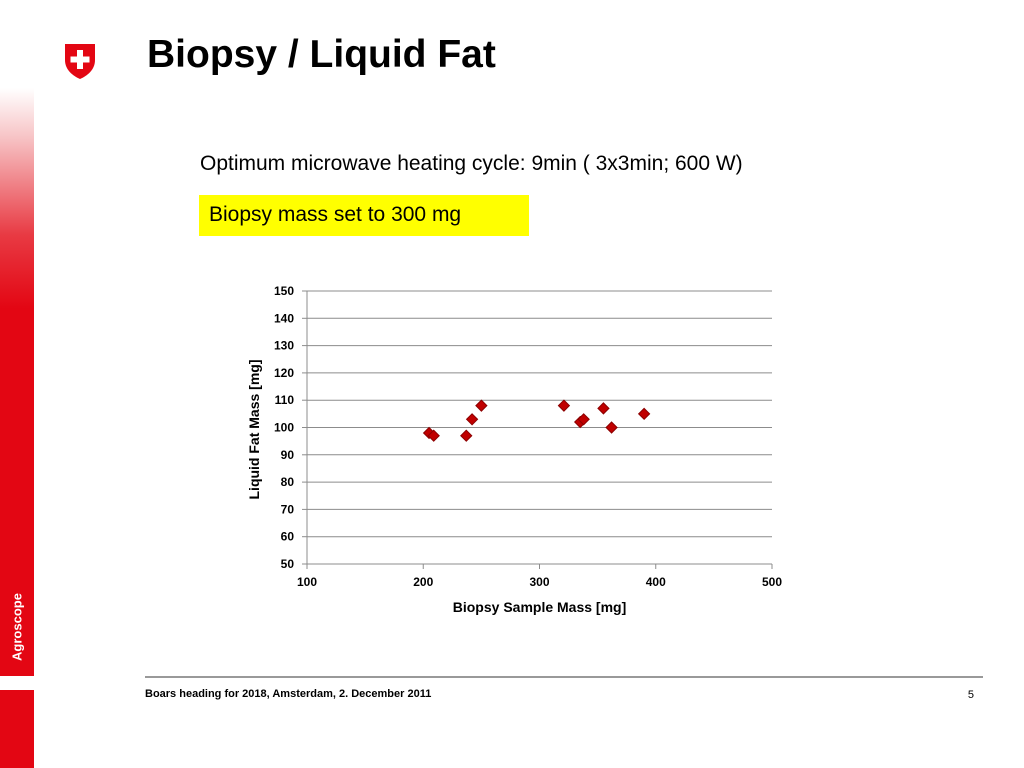 The width and height of the screenshot is (1024, 768). Describe the element at coordinates (539, 582) in the screenshot. I see `x-tick-label: 300` at that location.